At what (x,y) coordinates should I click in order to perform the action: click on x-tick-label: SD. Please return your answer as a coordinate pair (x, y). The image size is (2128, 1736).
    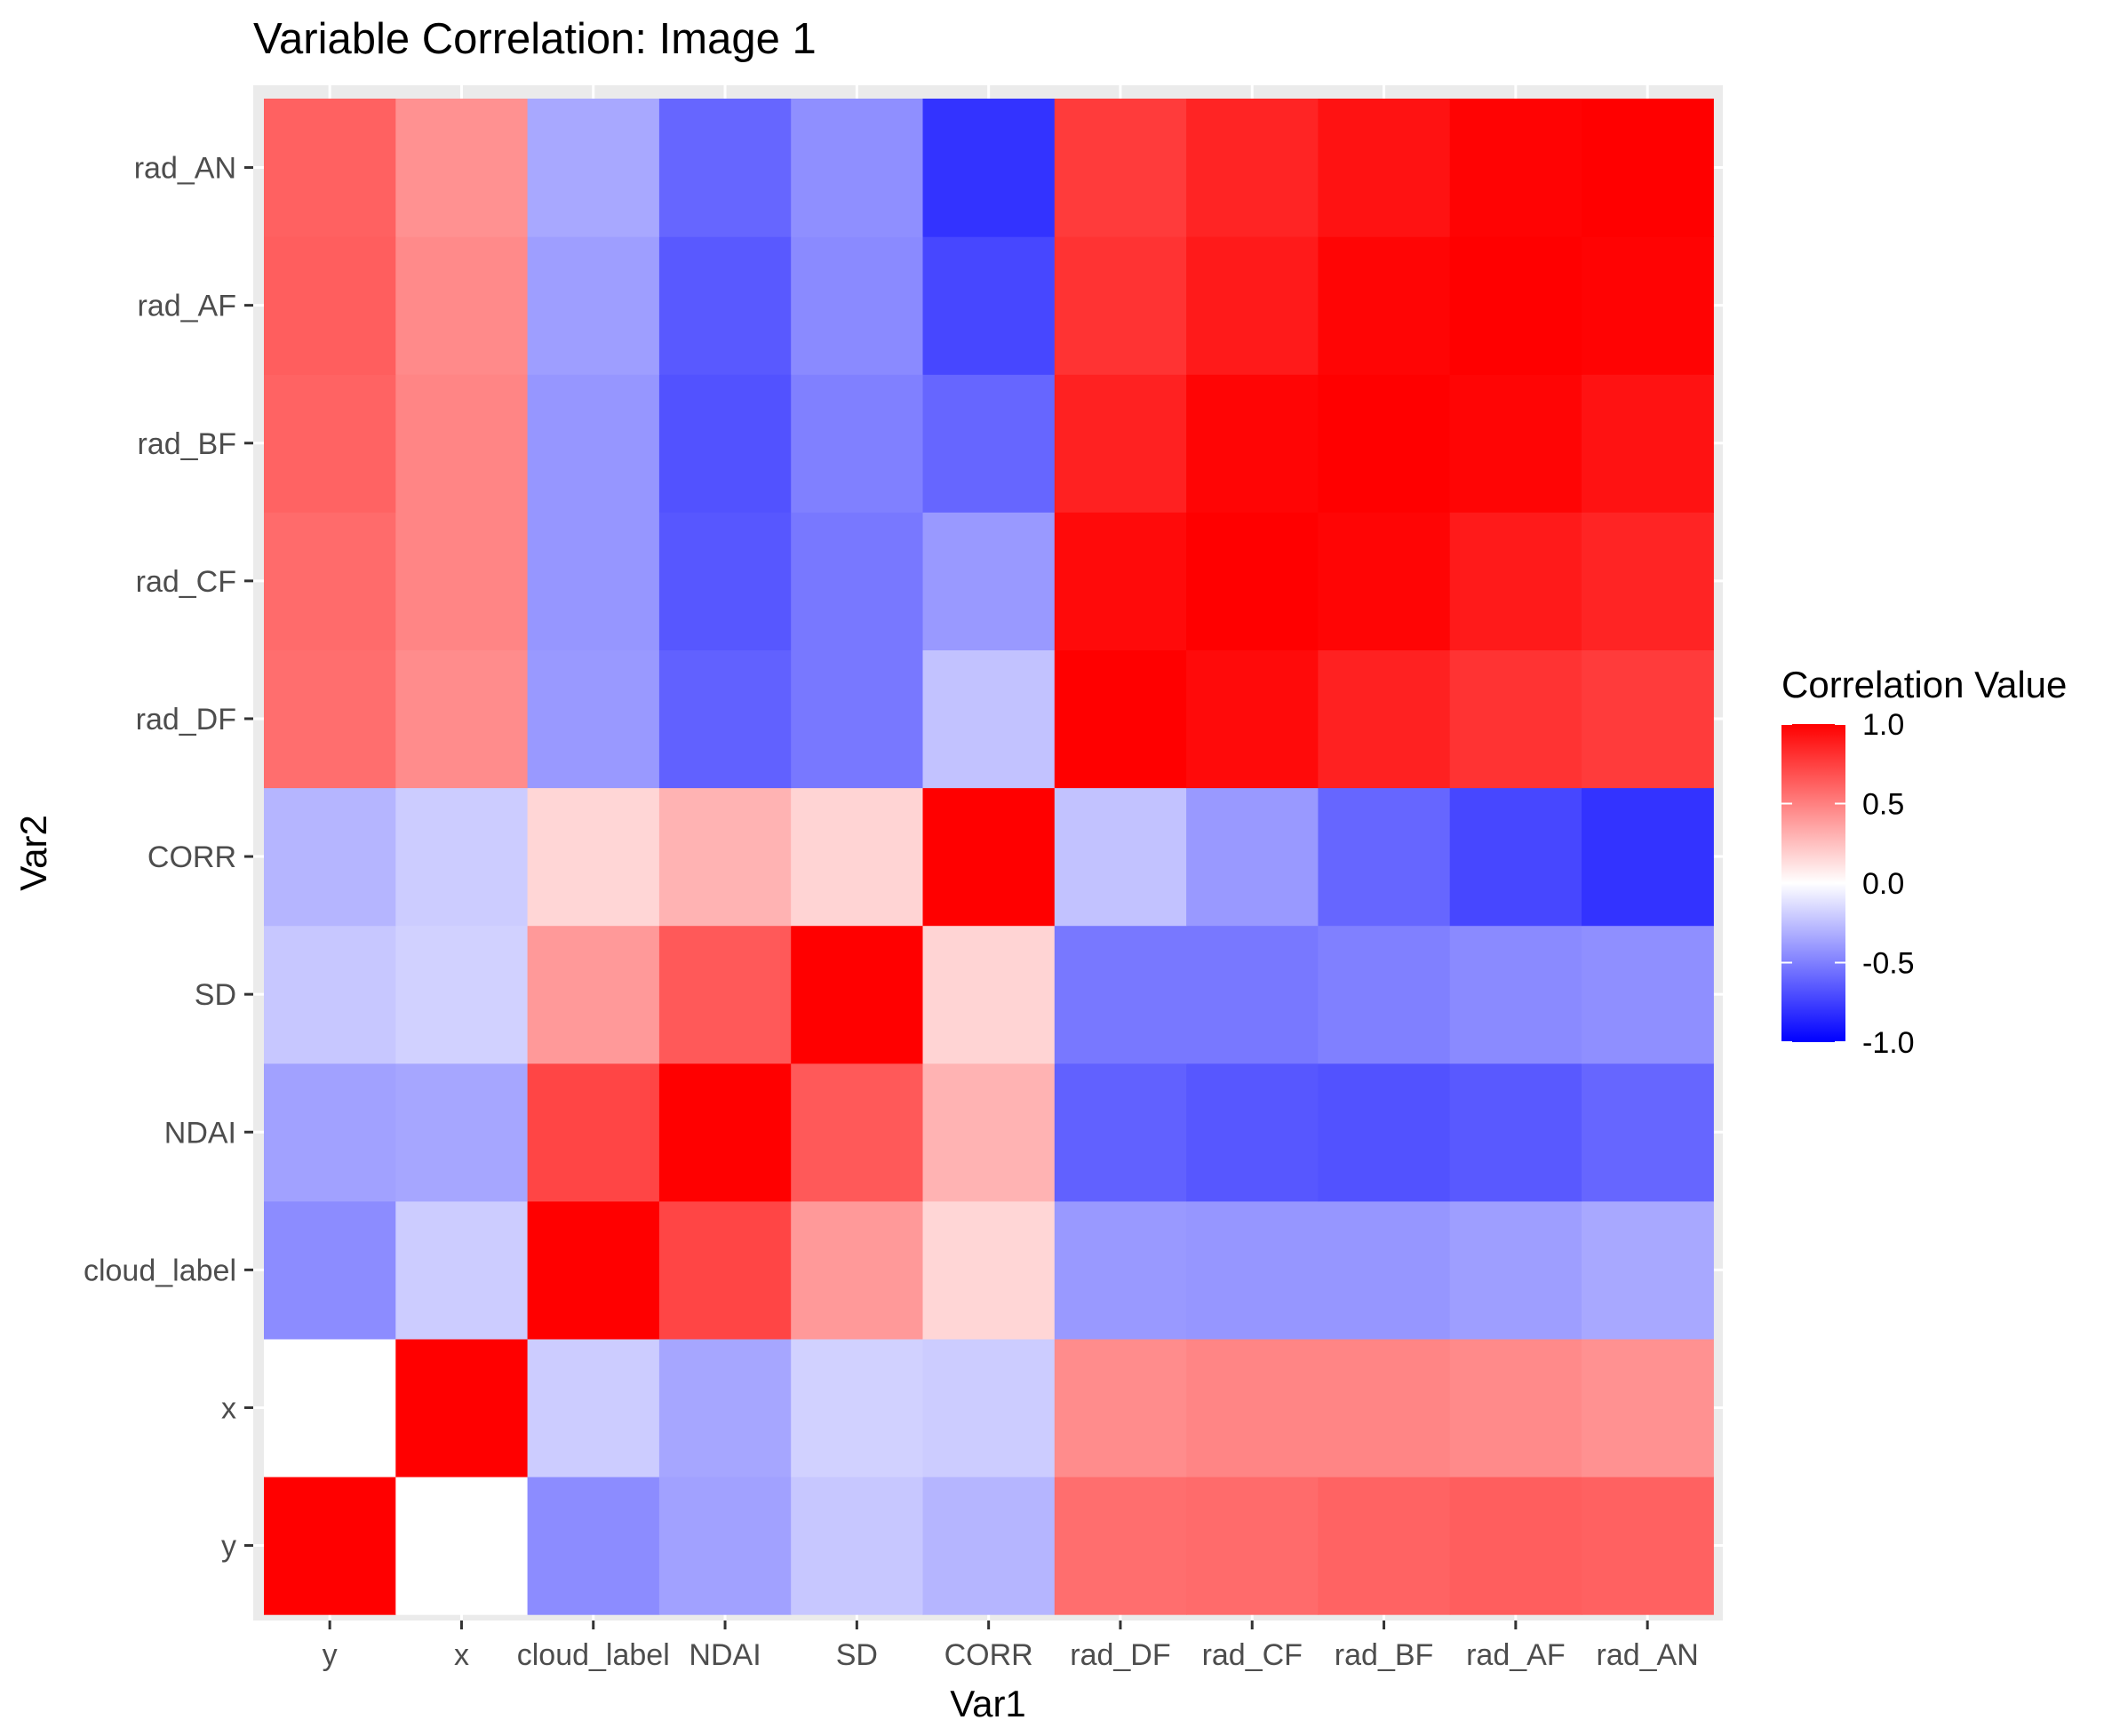
    Looking at the image, I should click on (857, 1655).